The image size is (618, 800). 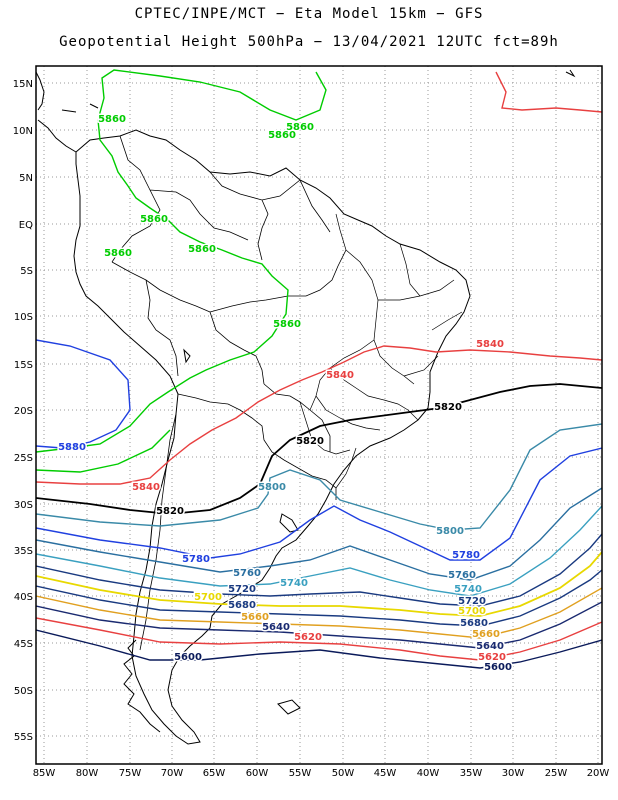 I want to click on lat-tick-label: 35S, so click(x=23, y=551).